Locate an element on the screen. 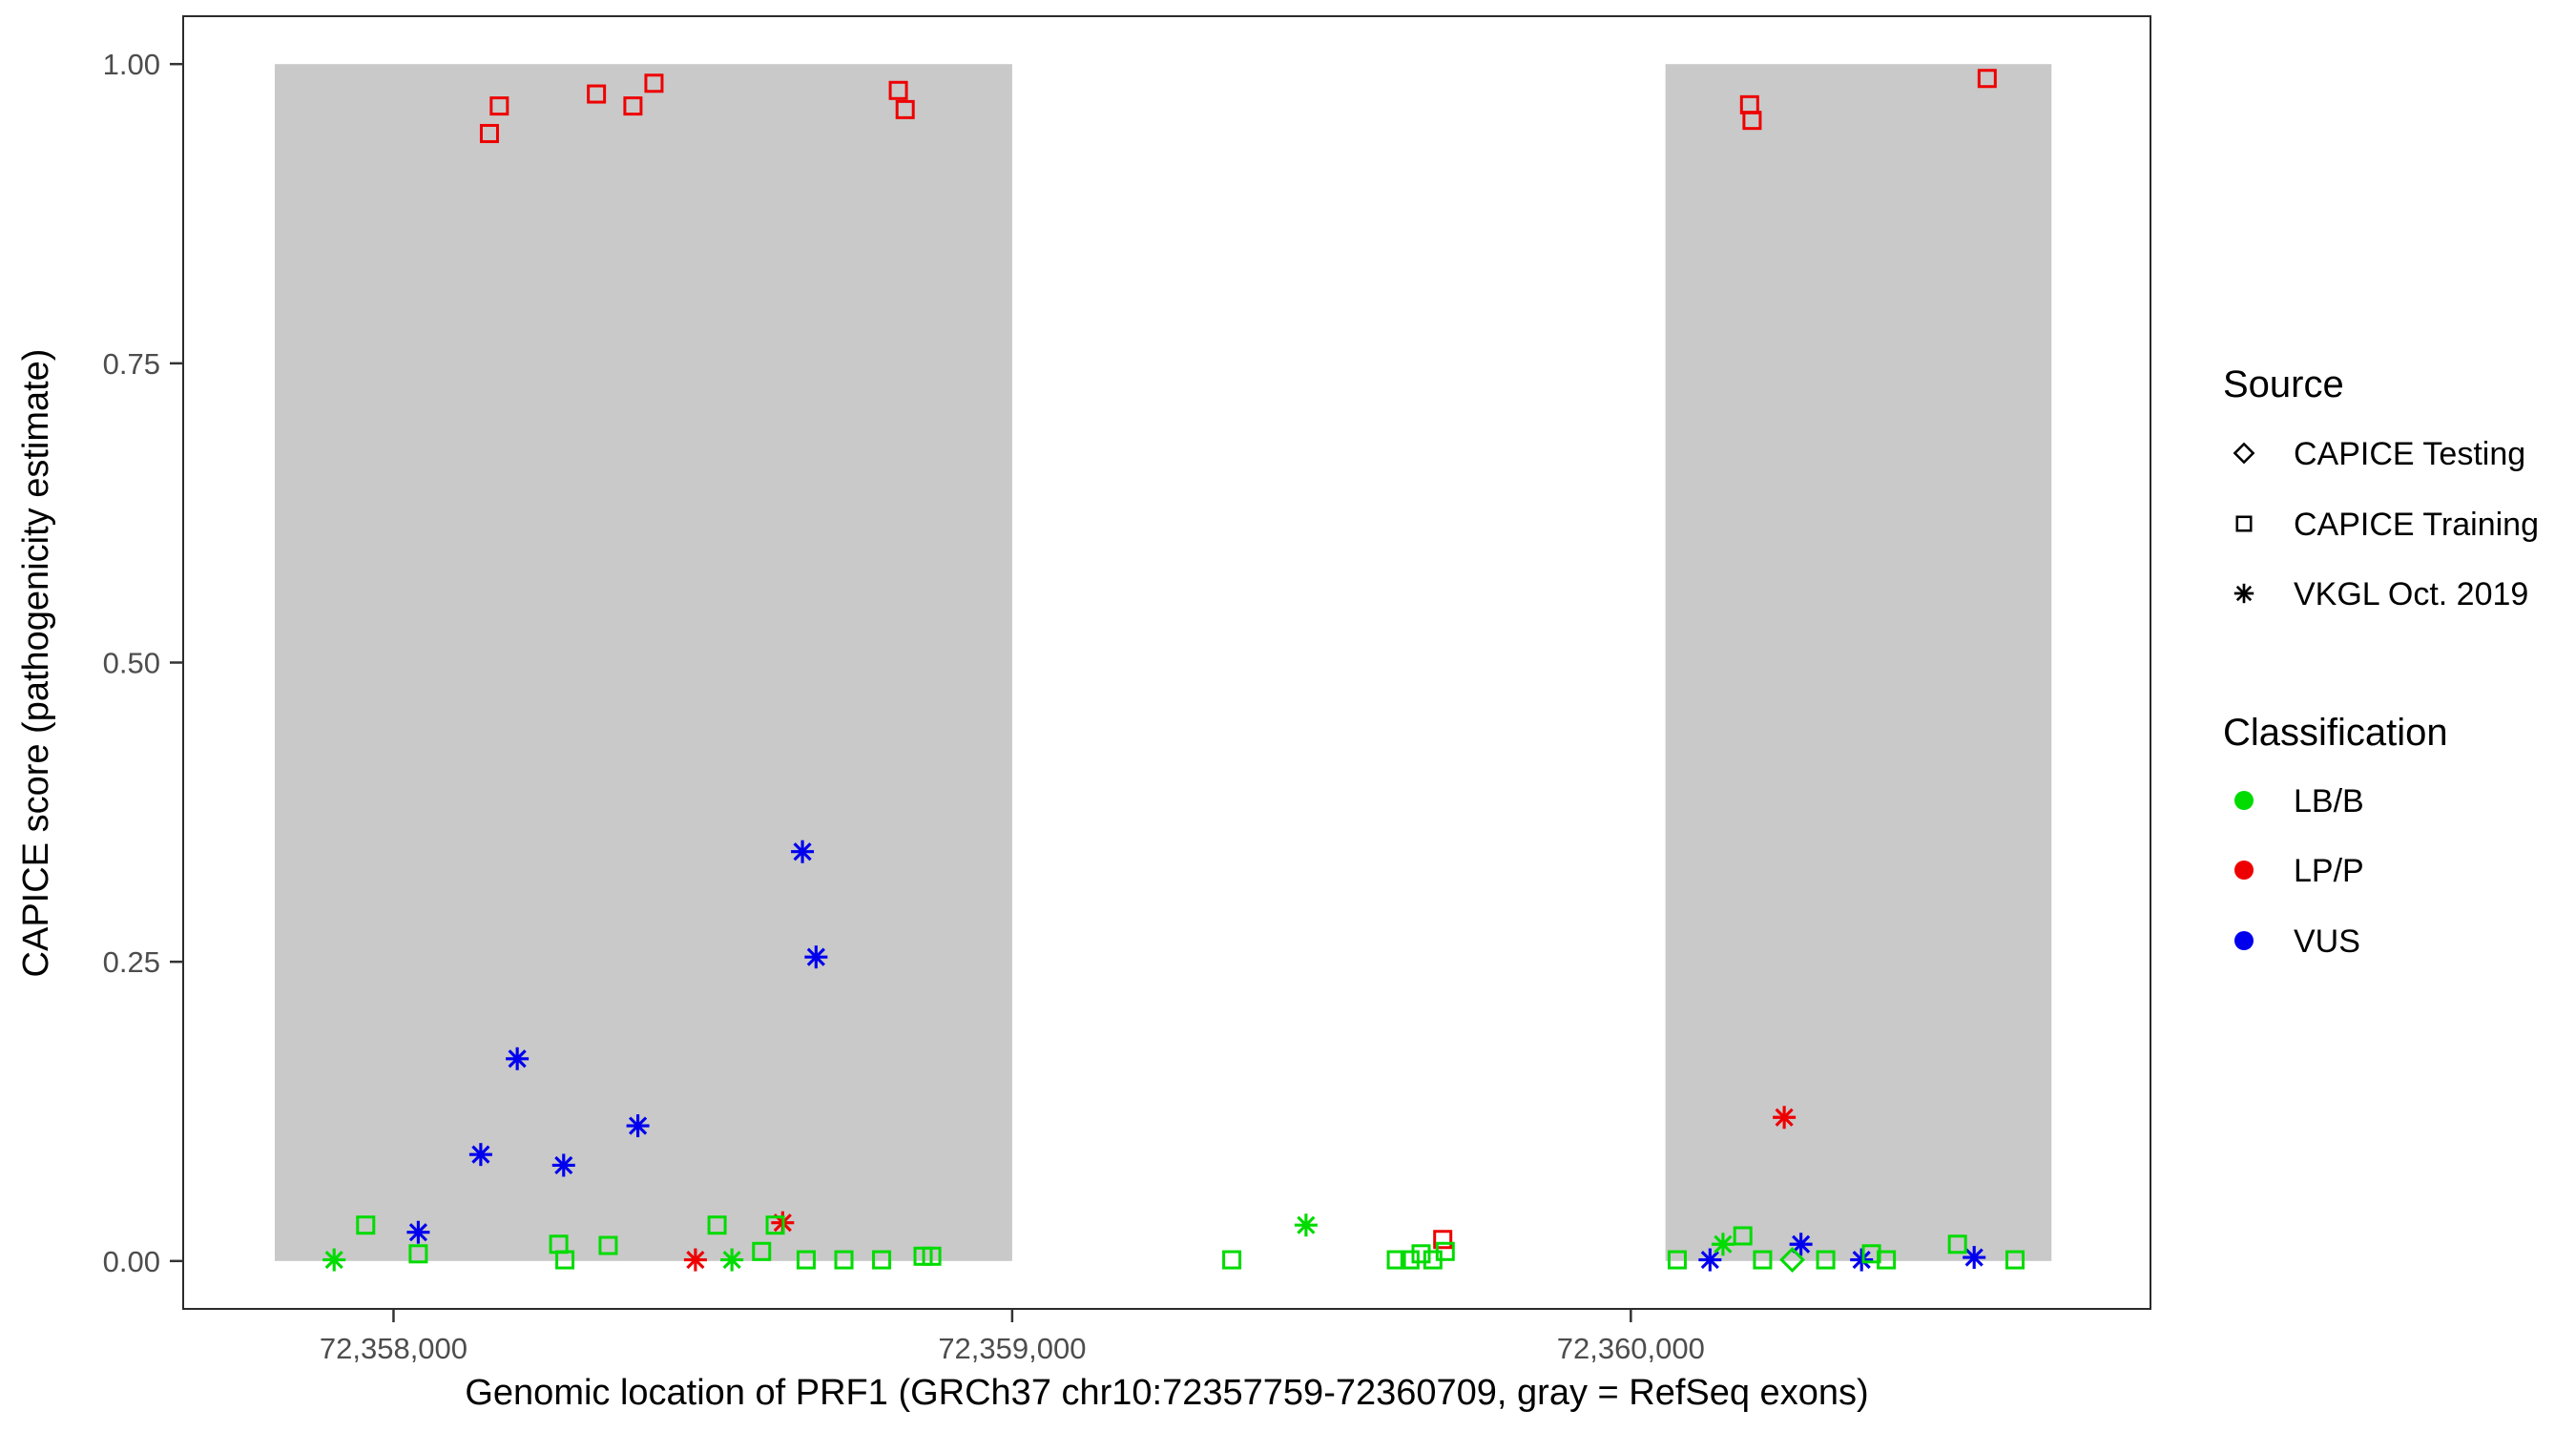 The height and width of the screenshot is (1431, 2576). legend-item-training: CAPICE Training is located at coordinates (2387, 525).